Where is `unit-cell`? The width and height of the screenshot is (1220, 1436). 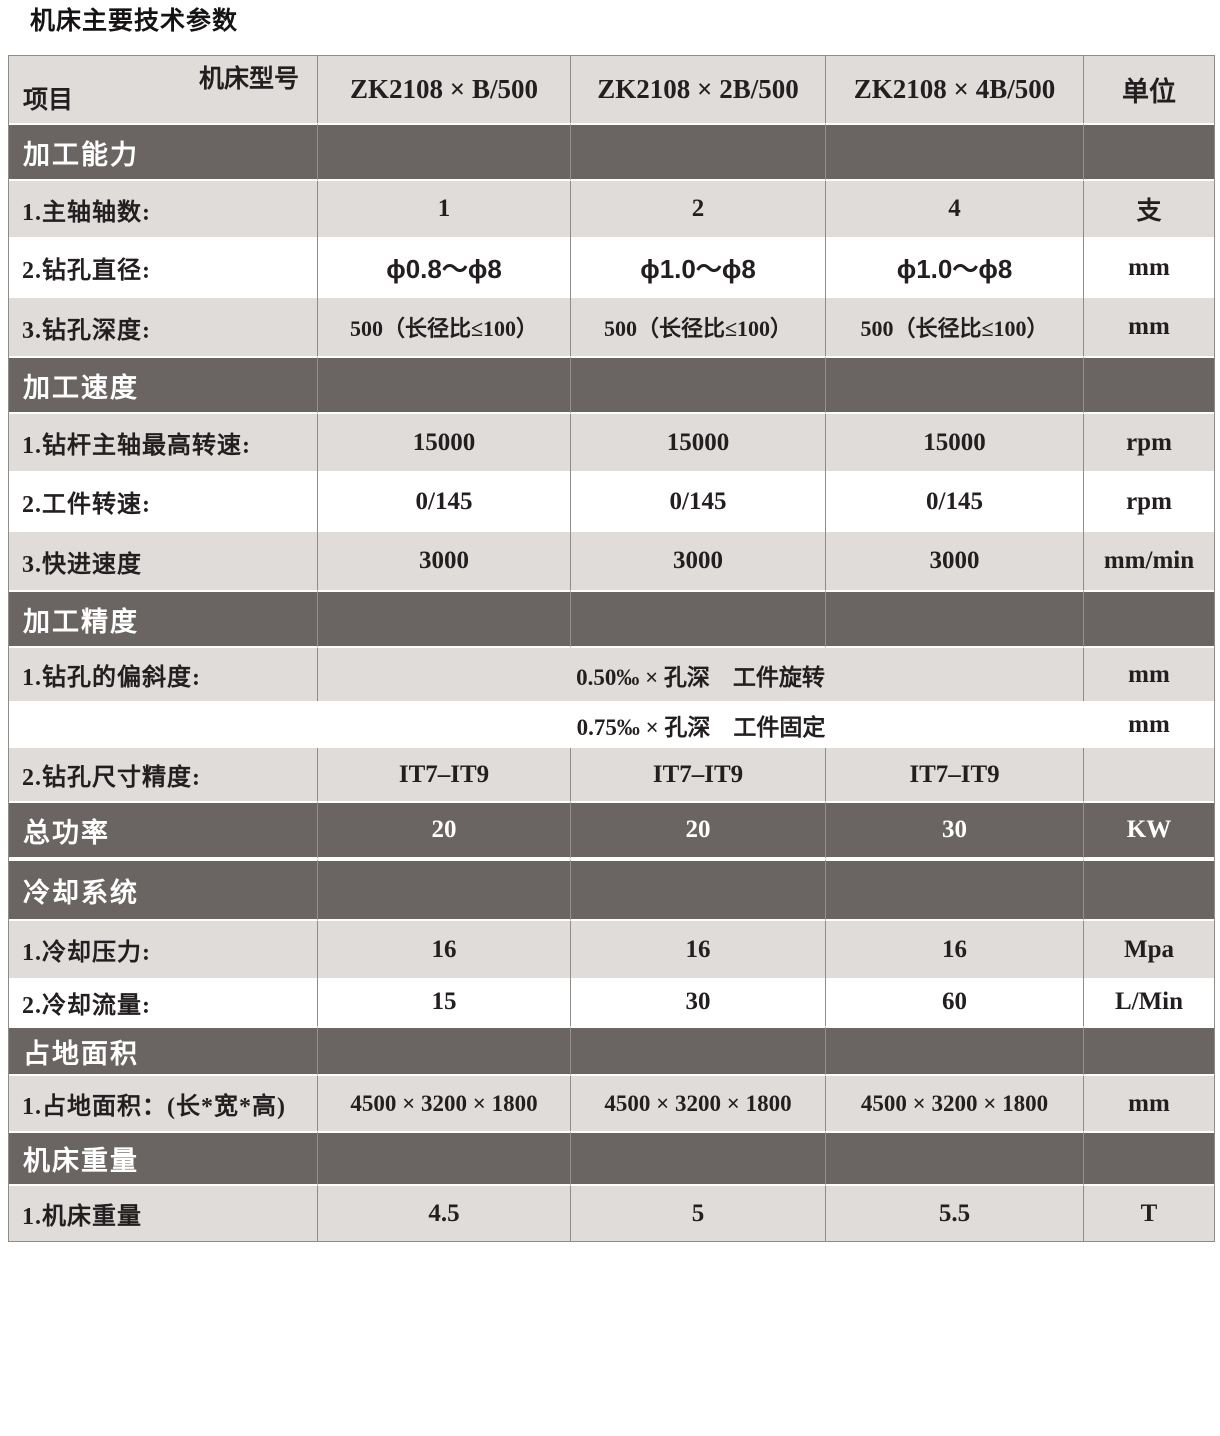
unit-cell is located at coordinates (1149, 774).